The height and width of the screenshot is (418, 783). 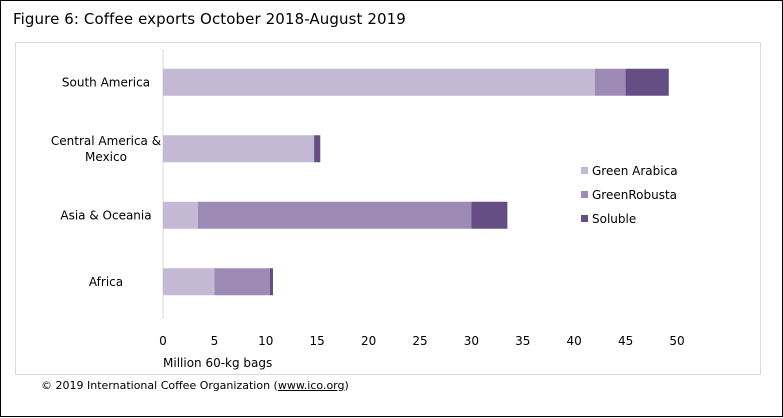 I want to click on ico-website-link: www.ico.org, so click(x=311, y=385).